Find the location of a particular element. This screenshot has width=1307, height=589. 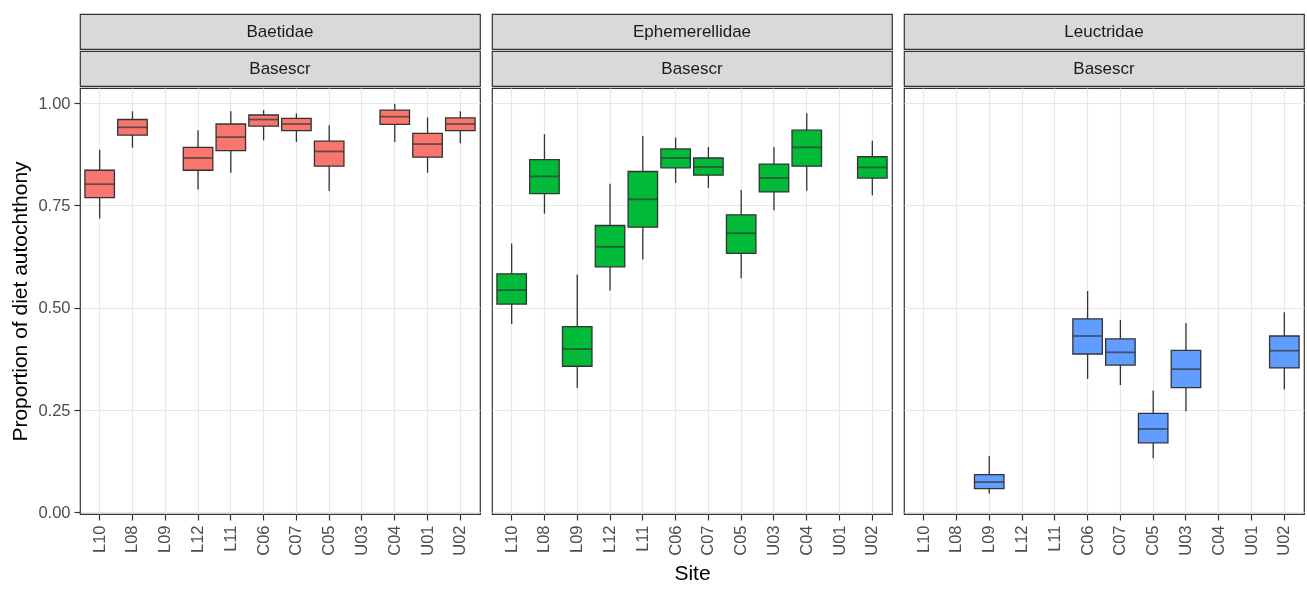

chart-title: Leuctridae is located at coordinates (1104, 31).